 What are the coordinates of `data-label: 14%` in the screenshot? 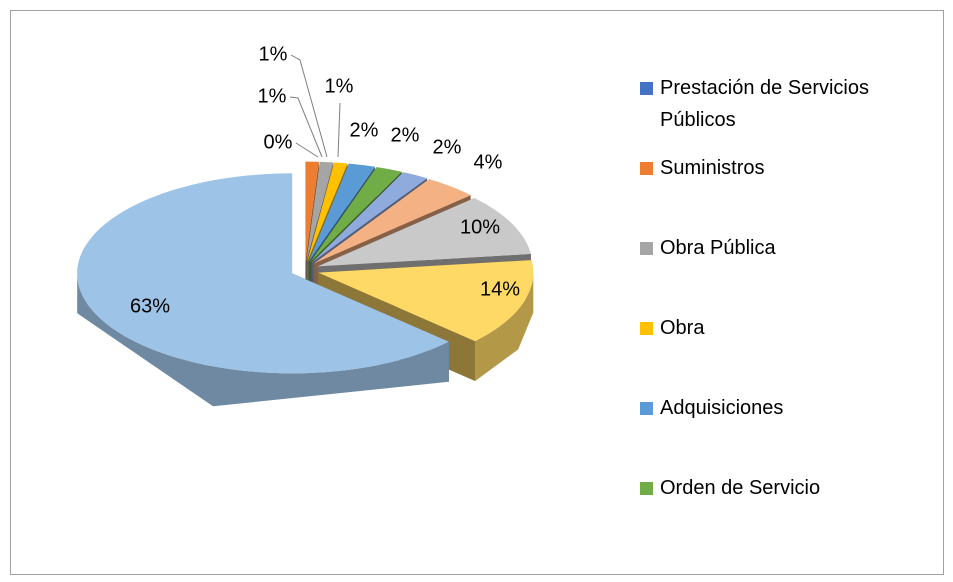 It's located at (500, 289).